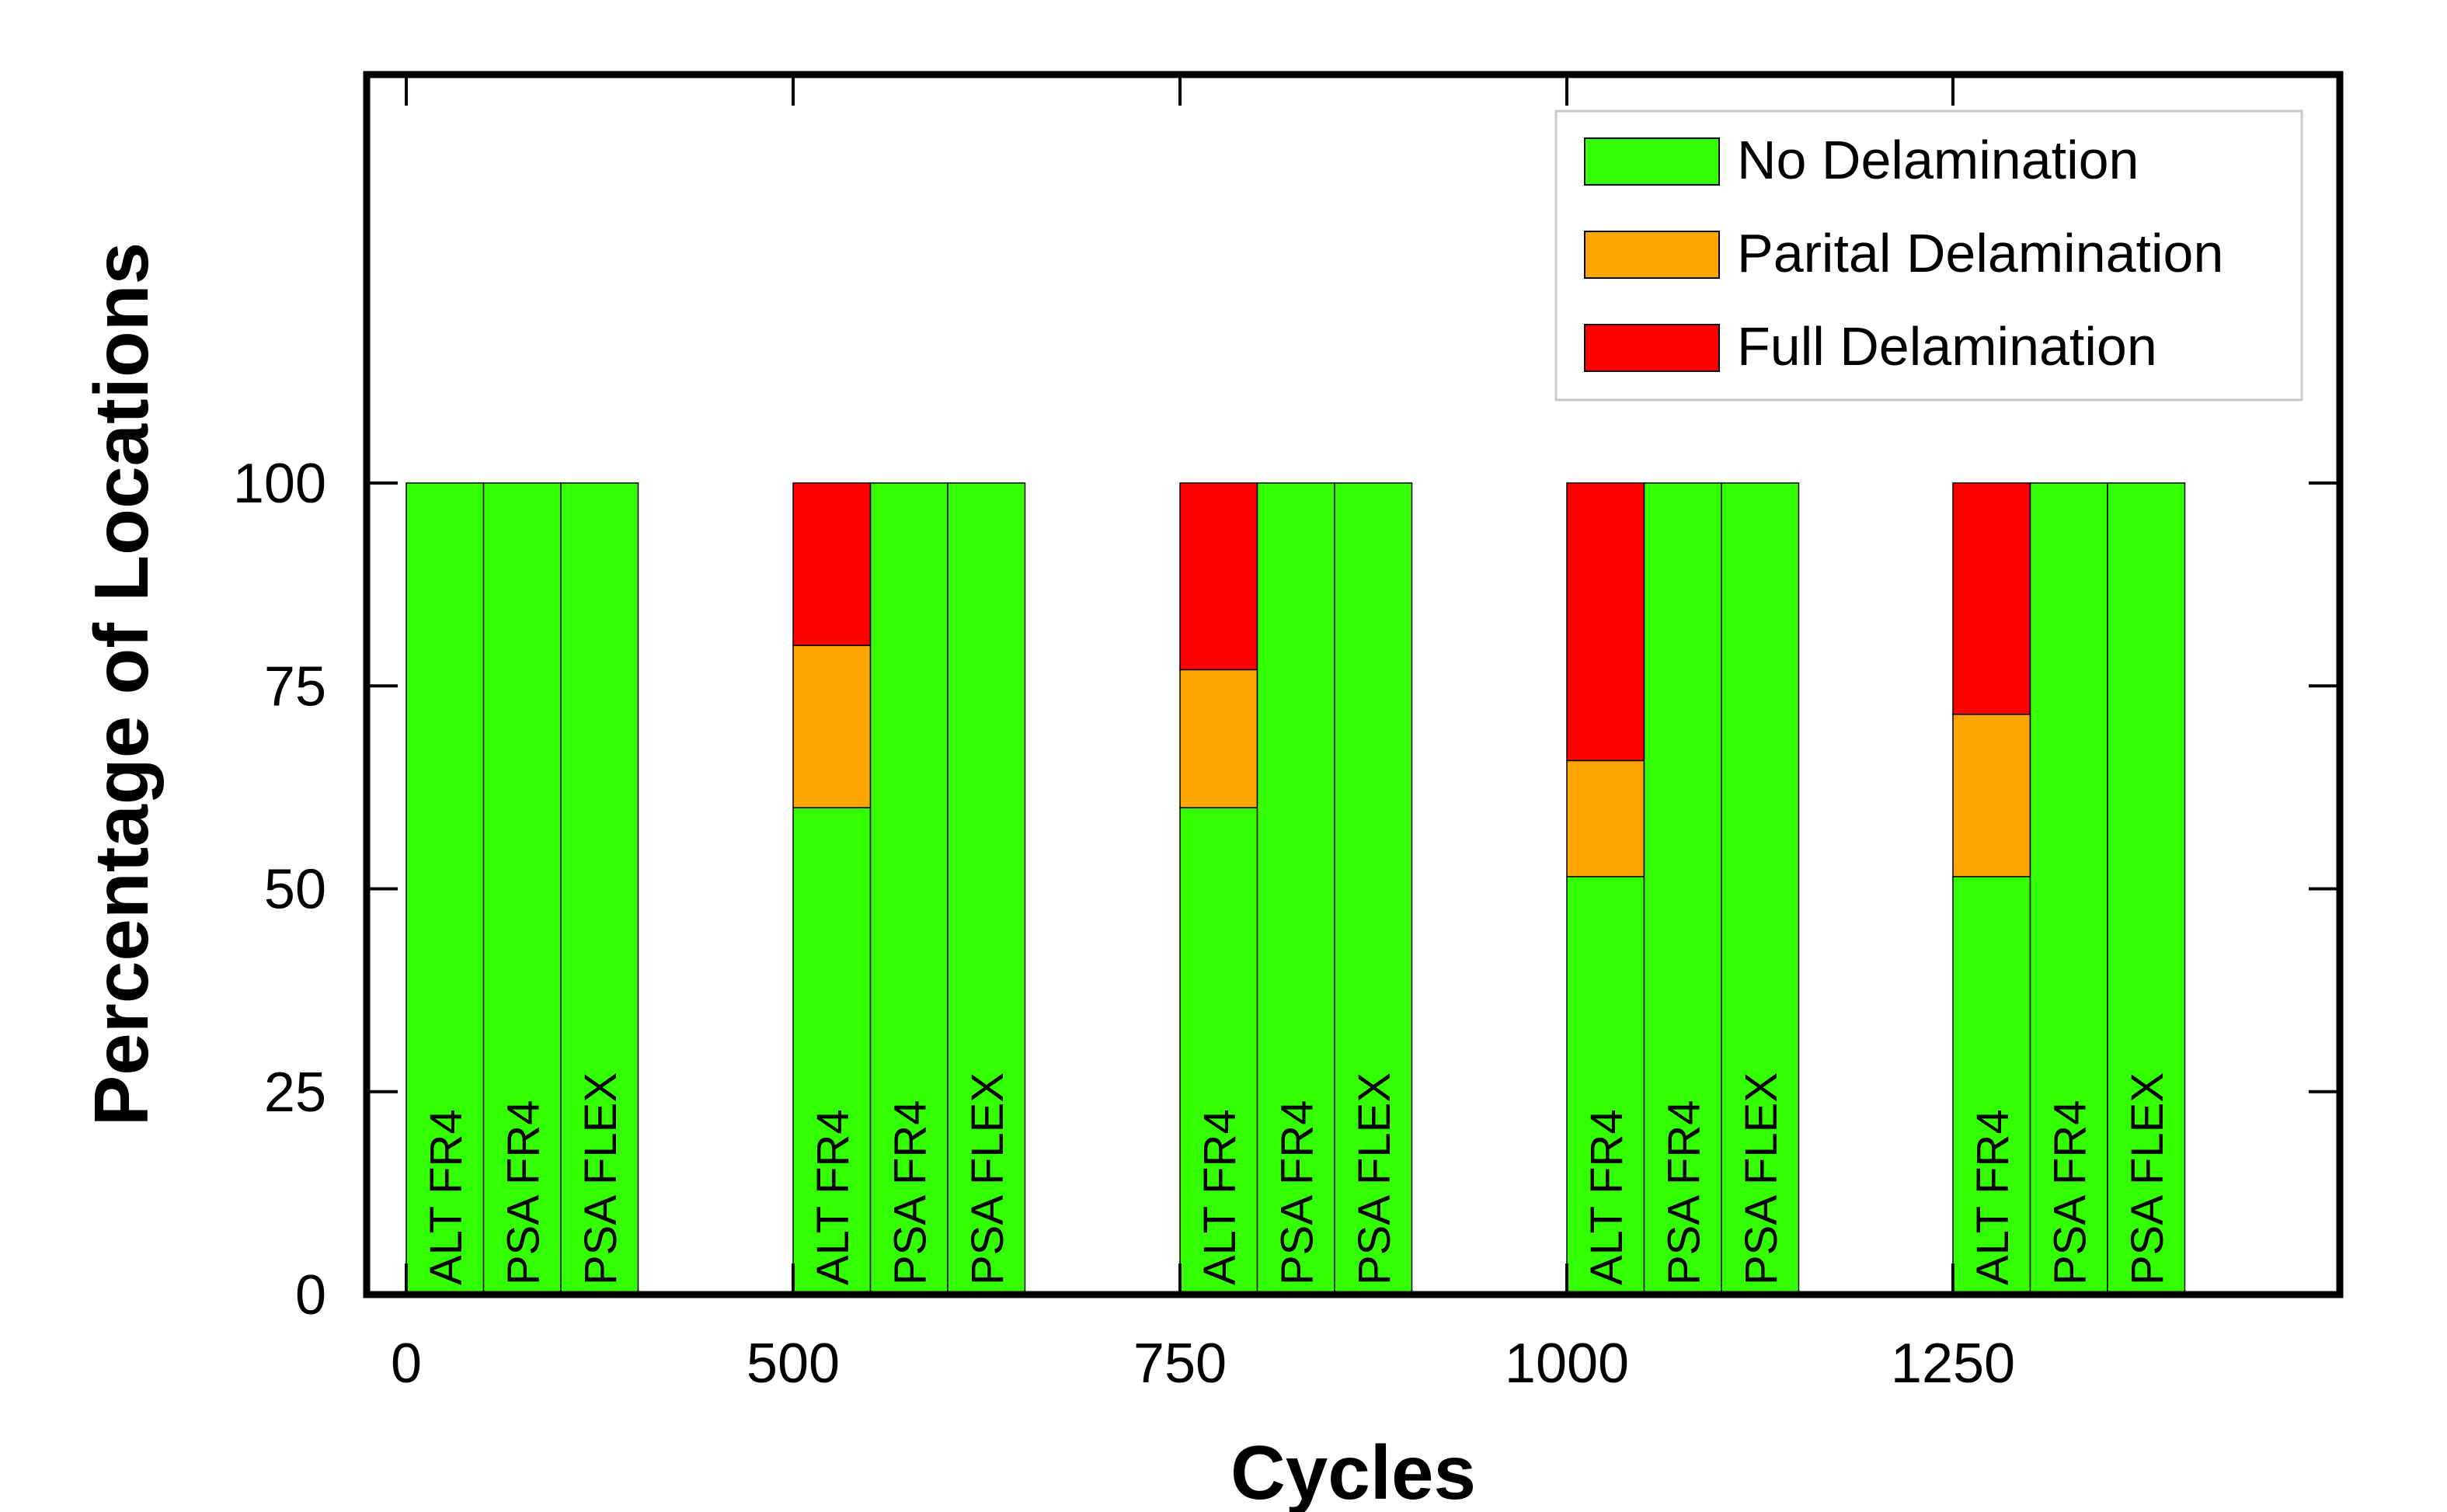  I want to click on legend-swatch-no, so click(1652, 161).